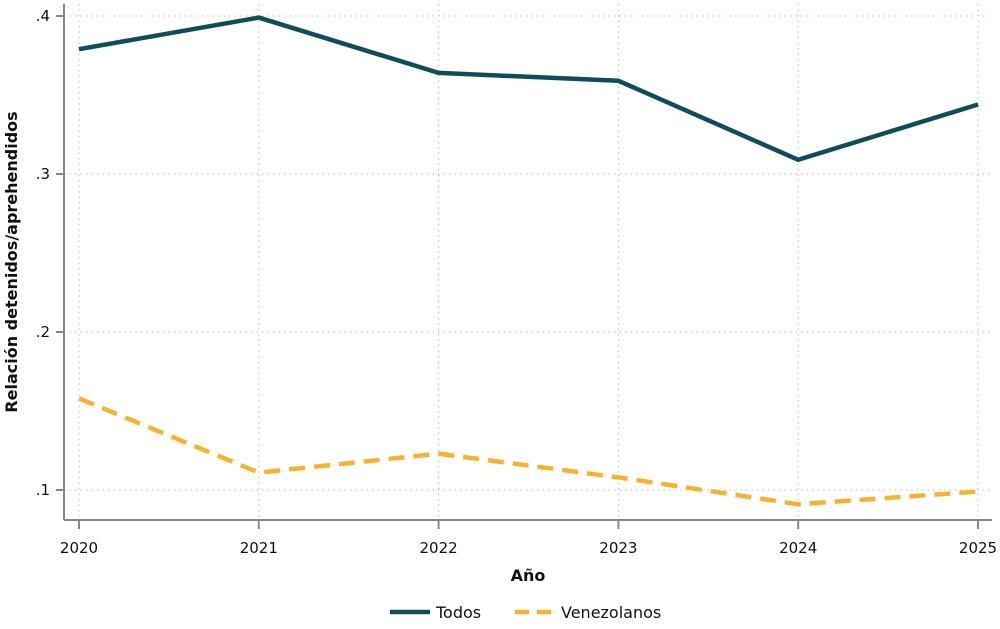 The height and width of the screenshot is (629, 1000). Describe the element at coordinates (43, 174) in the screenshot. I see `y-tick-label: .3` at that location.